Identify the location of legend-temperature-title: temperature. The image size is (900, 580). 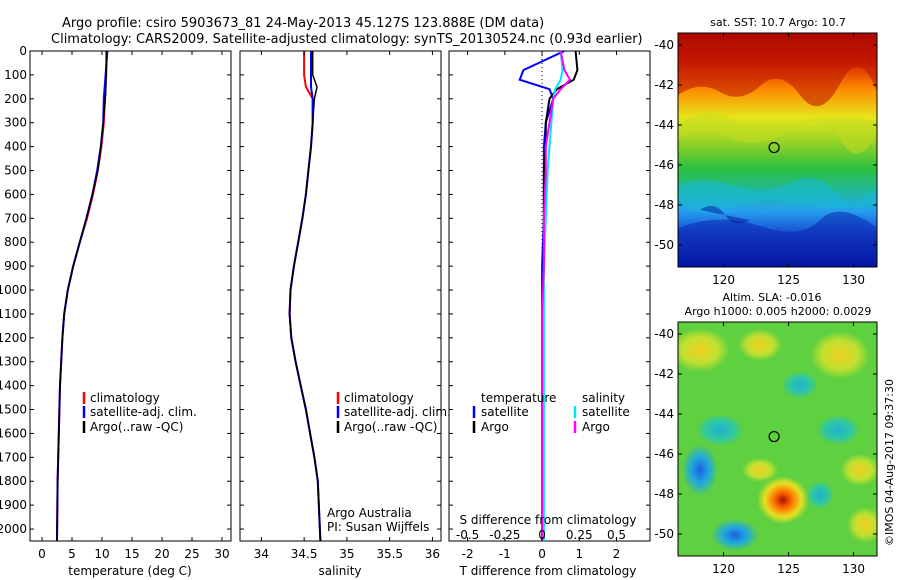
(518, 398).